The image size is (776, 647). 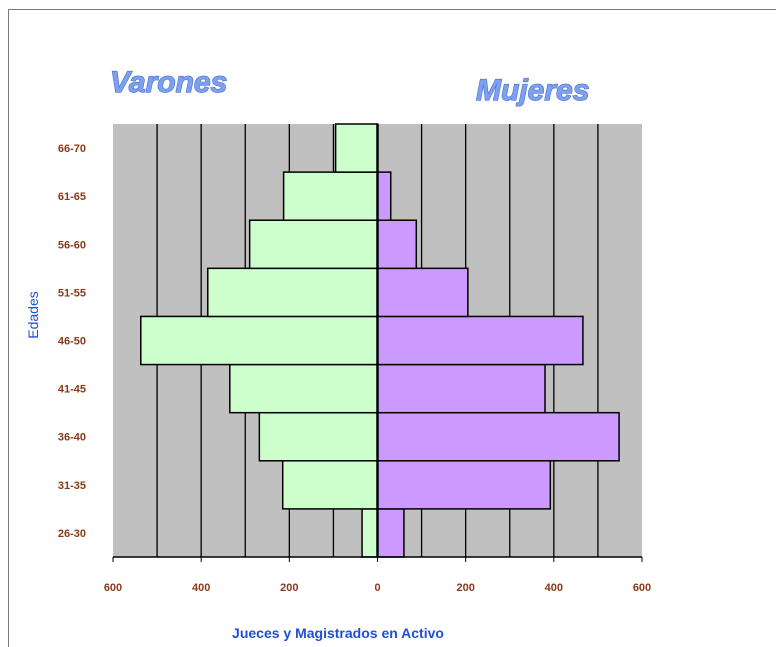 I want to click on frame-top-border, so click(x=392, y=9).